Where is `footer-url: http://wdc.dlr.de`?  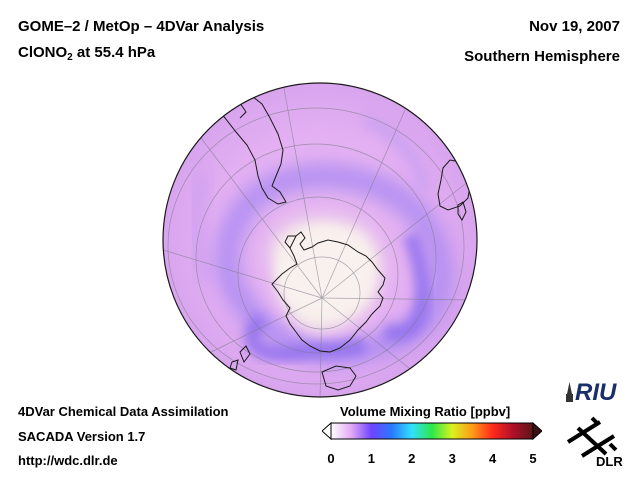
footer-url: http://wdc.dlr.de is located at coordinates (68, 460).